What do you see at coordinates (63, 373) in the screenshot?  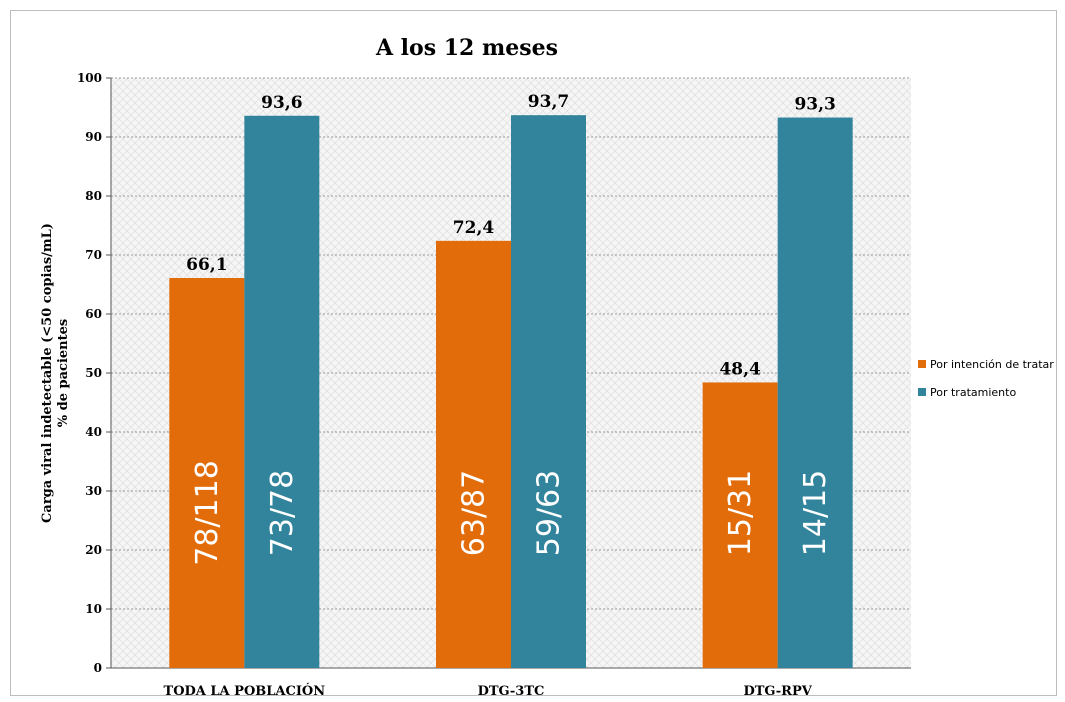 I see `y-axis-label-line: % de pacientes` at bounding box center [63, 373].